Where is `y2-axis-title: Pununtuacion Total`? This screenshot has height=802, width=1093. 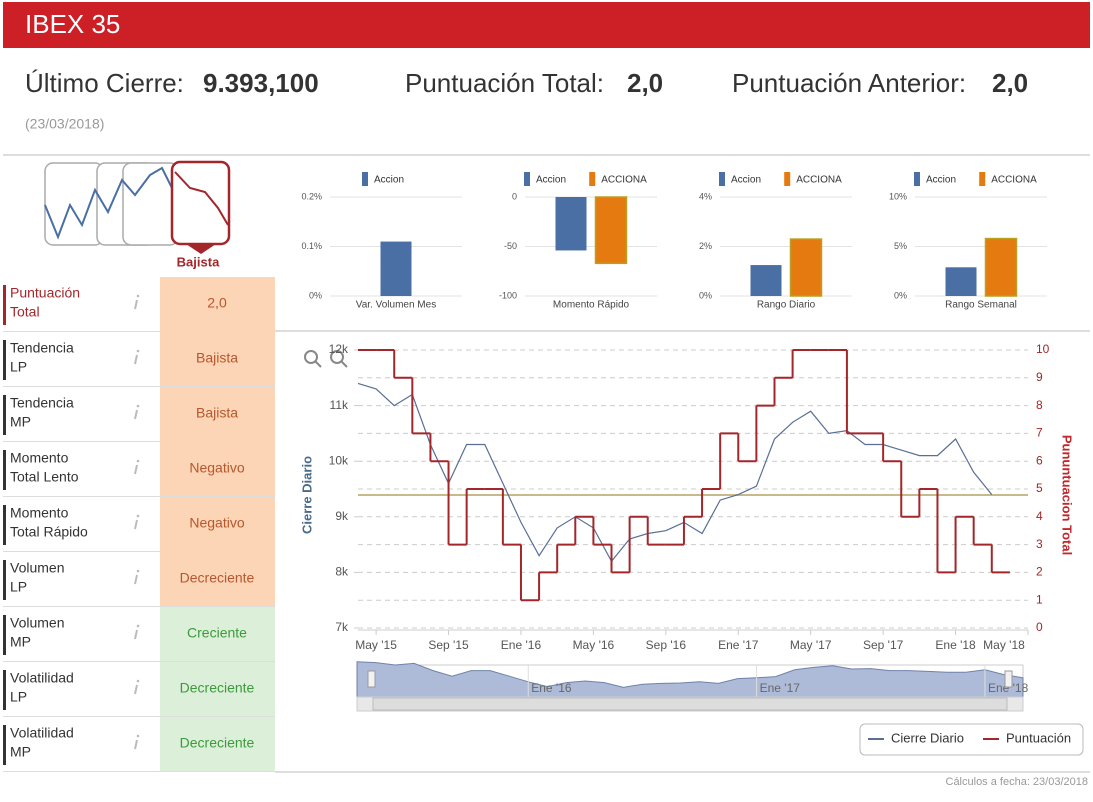
y2-axis-title: Pununtuacion Total is located at coordinates (1067, 495).